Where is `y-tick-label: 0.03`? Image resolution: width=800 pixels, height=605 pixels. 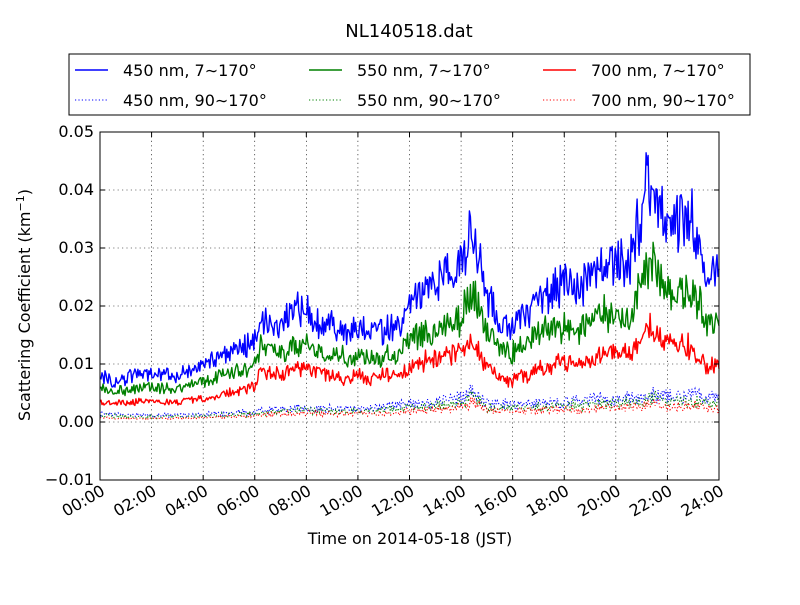 y-tick-label: 0.03 is located at coordinates (76, 247).